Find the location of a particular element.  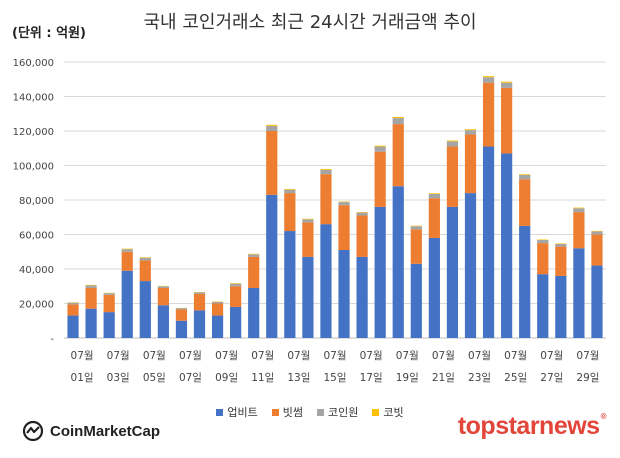

x-tick-label-day: 23일 is located at coordinates (479, 377).